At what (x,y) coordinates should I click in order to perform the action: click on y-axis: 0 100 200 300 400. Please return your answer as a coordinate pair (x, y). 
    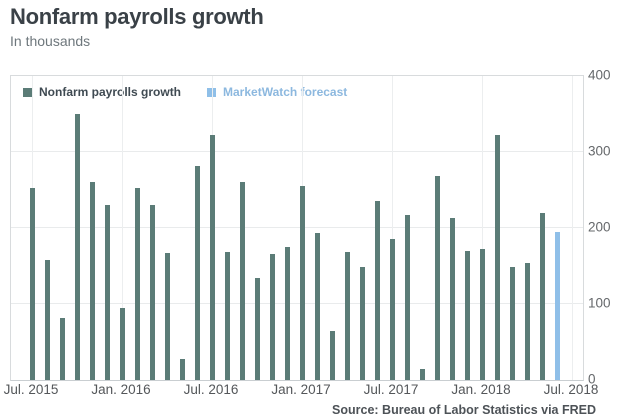
    Looking at the image, I should click on (608, 227).